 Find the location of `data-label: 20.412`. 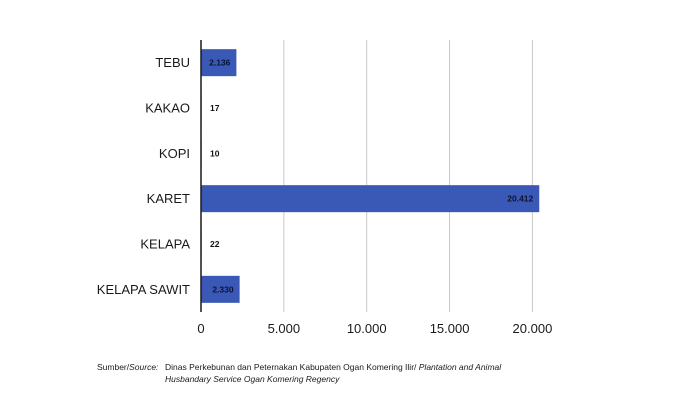

data-label: 20.412 is located at coordinates (520, 199).